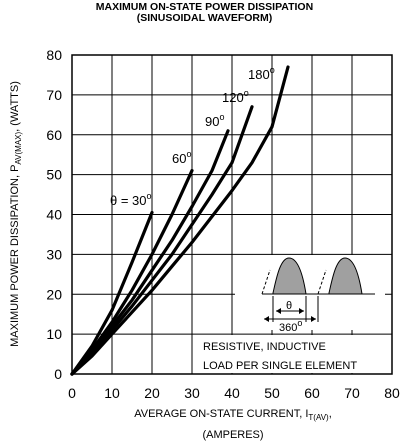 This screenshot has width=409, height=444. I want to click on y-tick-label: 60, so click(54, 135).